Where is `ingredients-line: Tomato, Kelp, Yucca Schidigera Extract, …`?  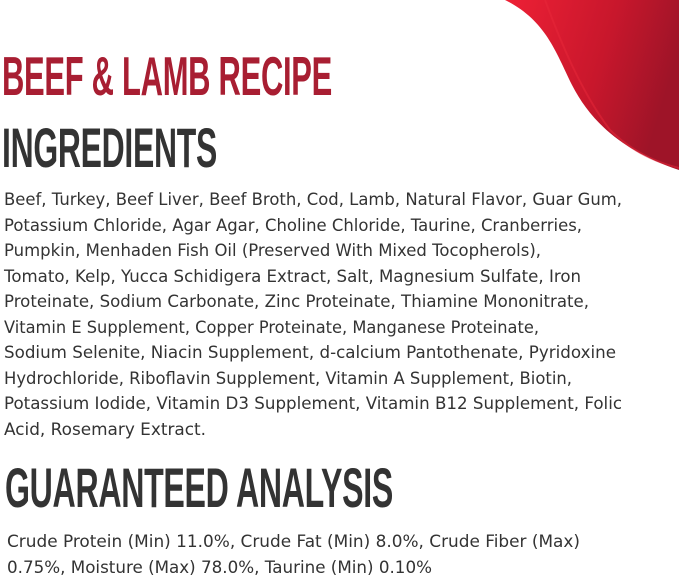 ingredients-line: Tomato, Kelp, Yucca Schidigera Extract, … is located at coordinates (292, 278).